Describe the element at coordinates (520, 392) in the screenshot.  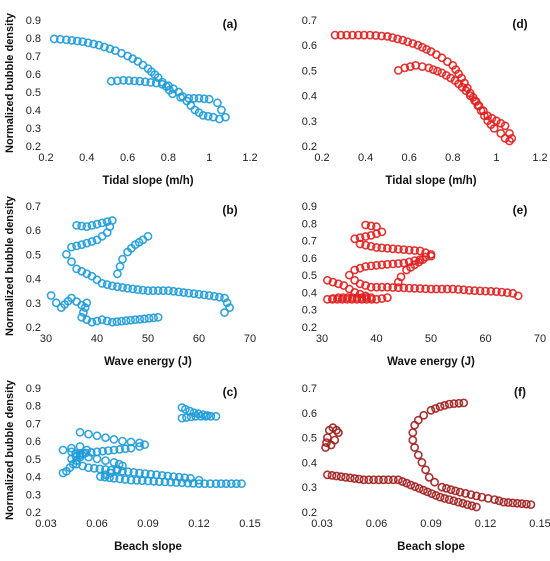
I see `panel-label: (f)` at that location.